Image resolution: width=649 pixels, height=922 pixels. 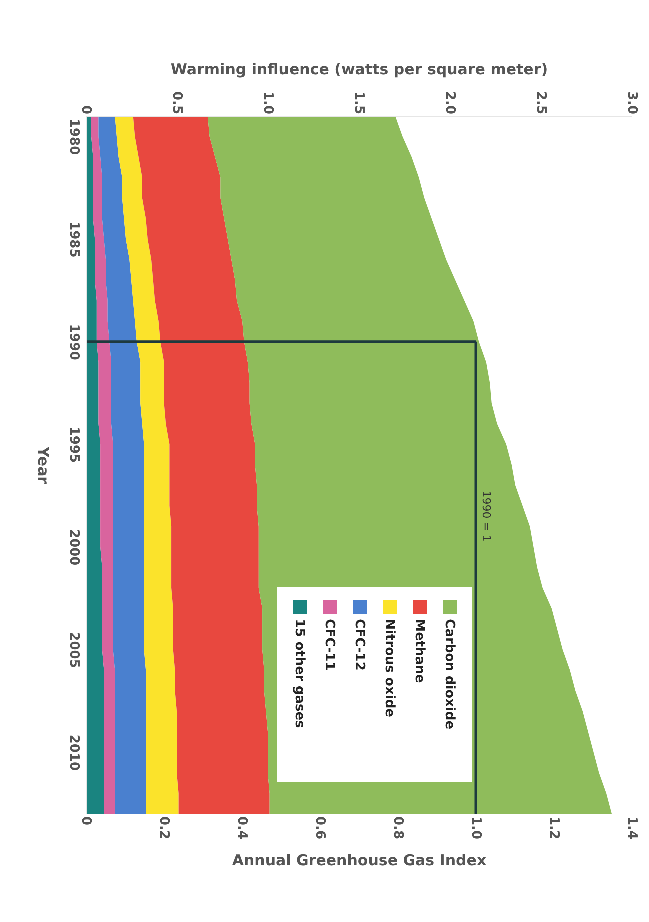 What do you see at coordinates (74, 240) in the screenshot?
I see `y-tick-label: 1985` at bounding box center [74, 240].